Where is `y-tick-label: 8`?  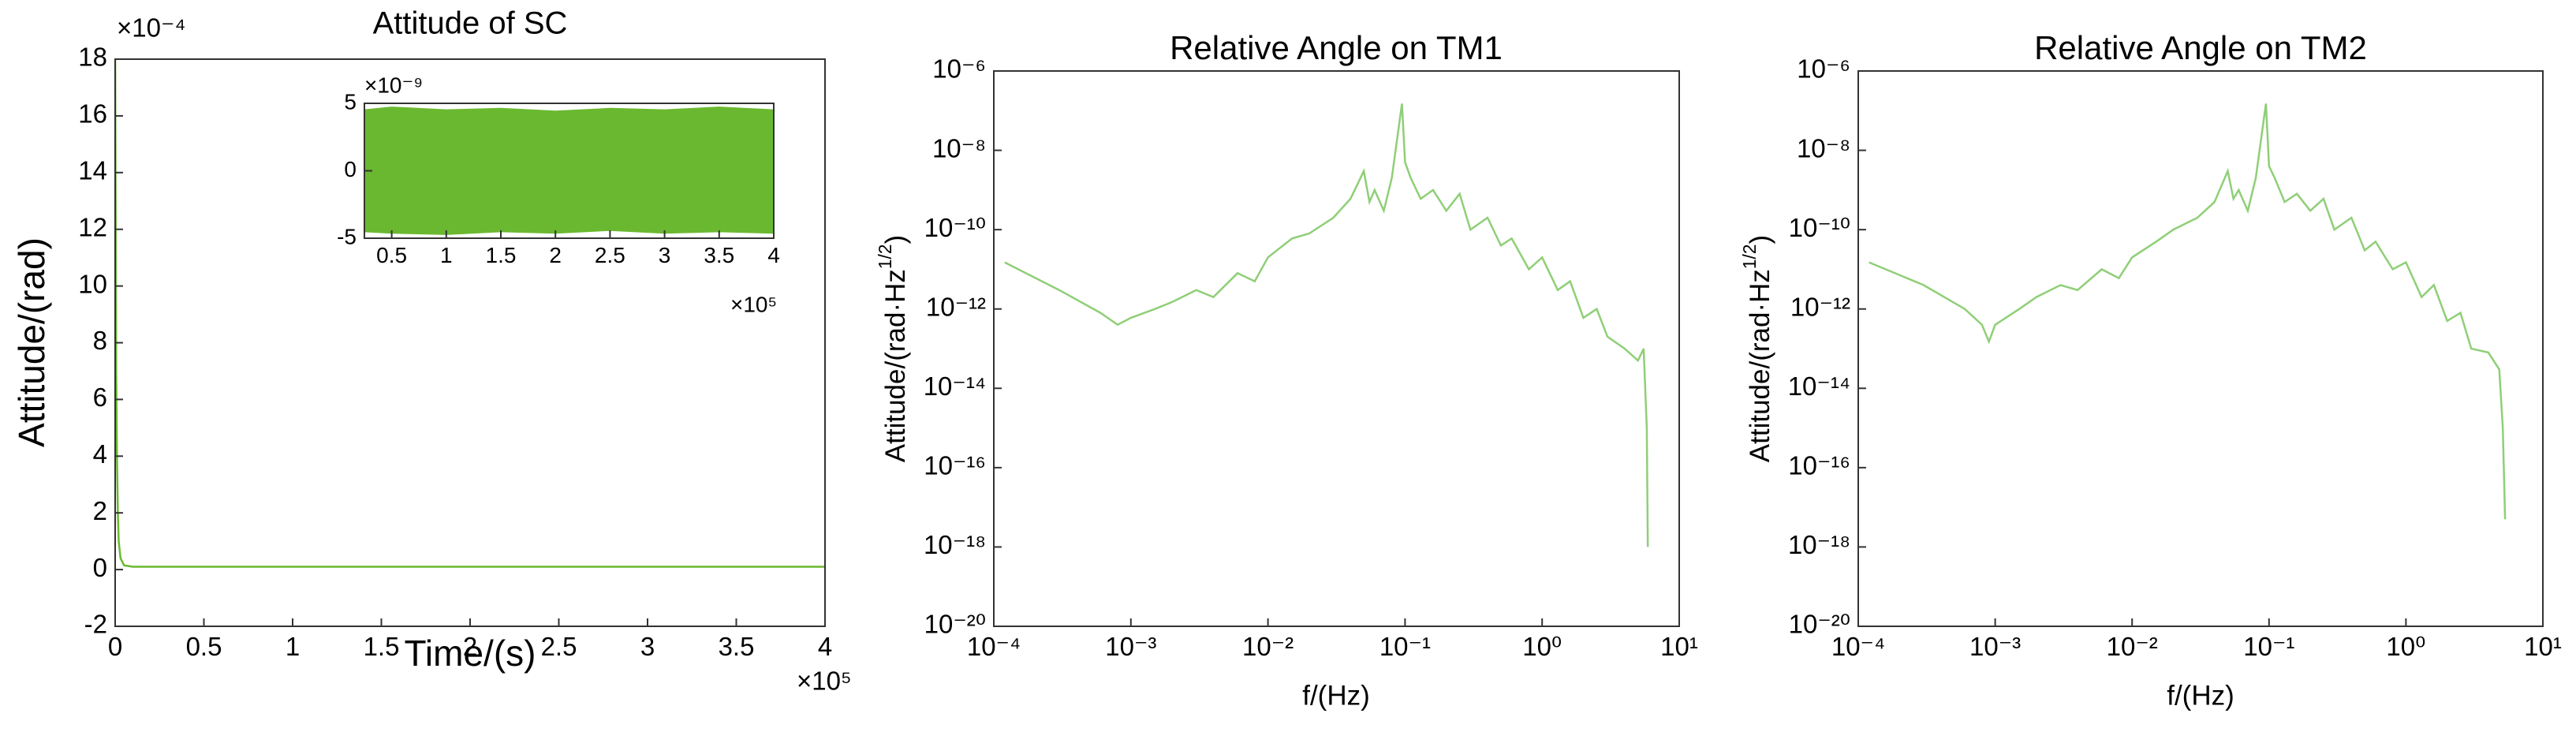 y-tick-label: 8 is located at coordinates (100, 341).